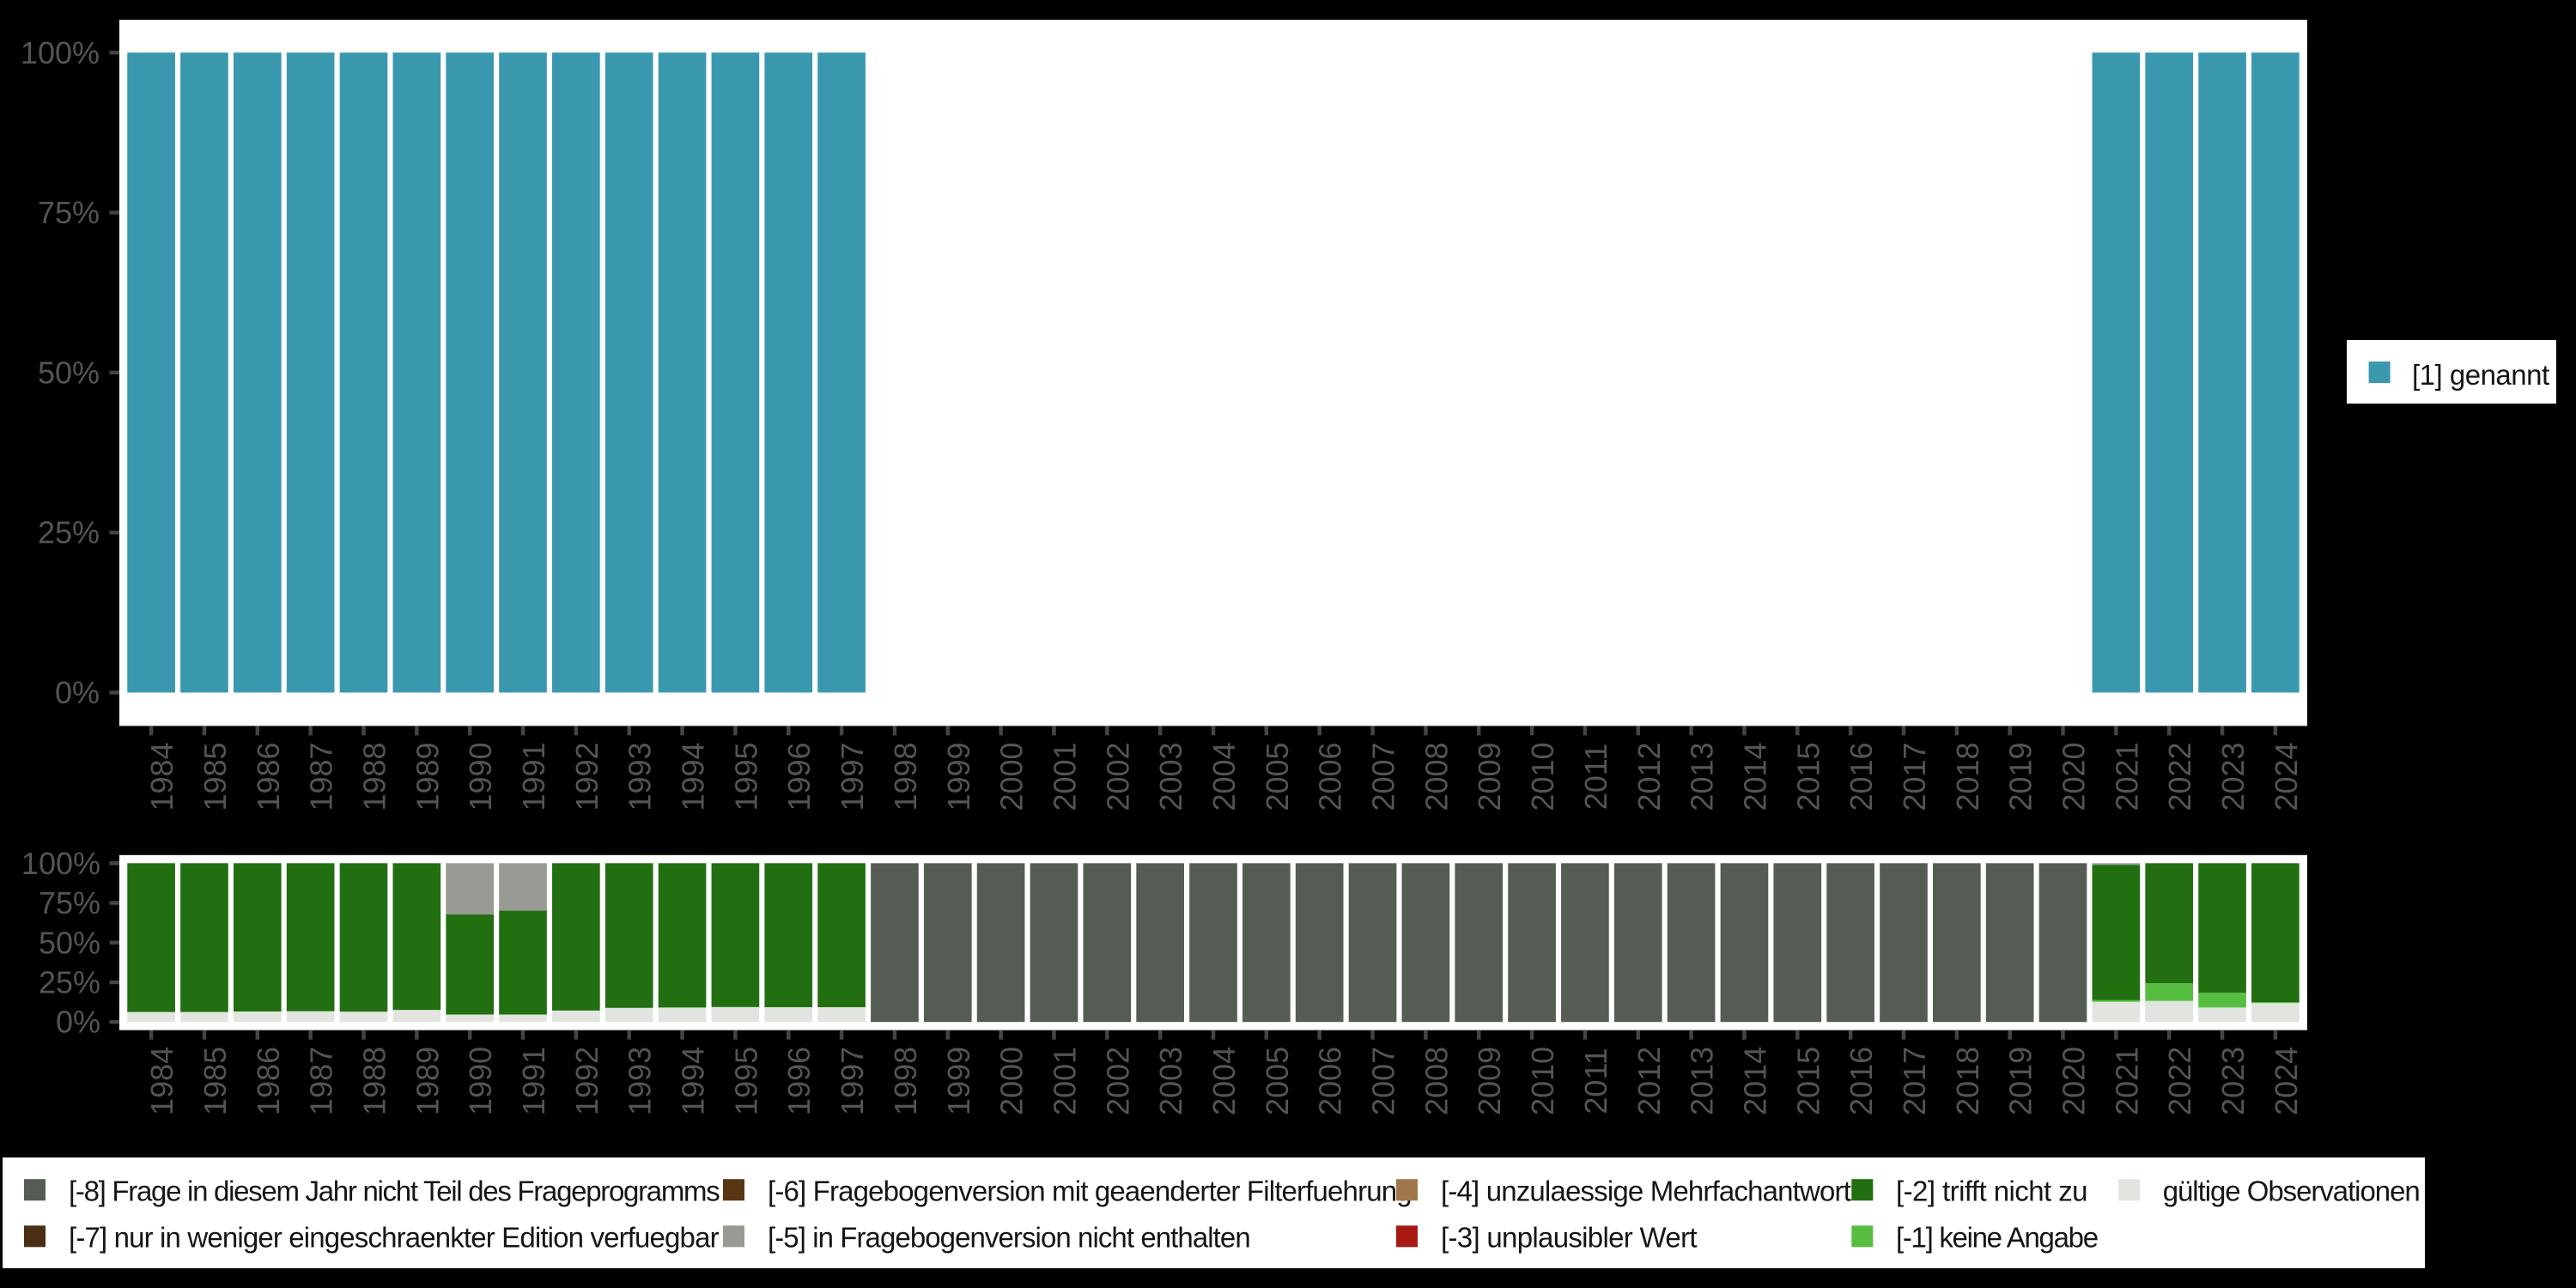  I want to click on svg-text: 2011, so click(1595, 1081).